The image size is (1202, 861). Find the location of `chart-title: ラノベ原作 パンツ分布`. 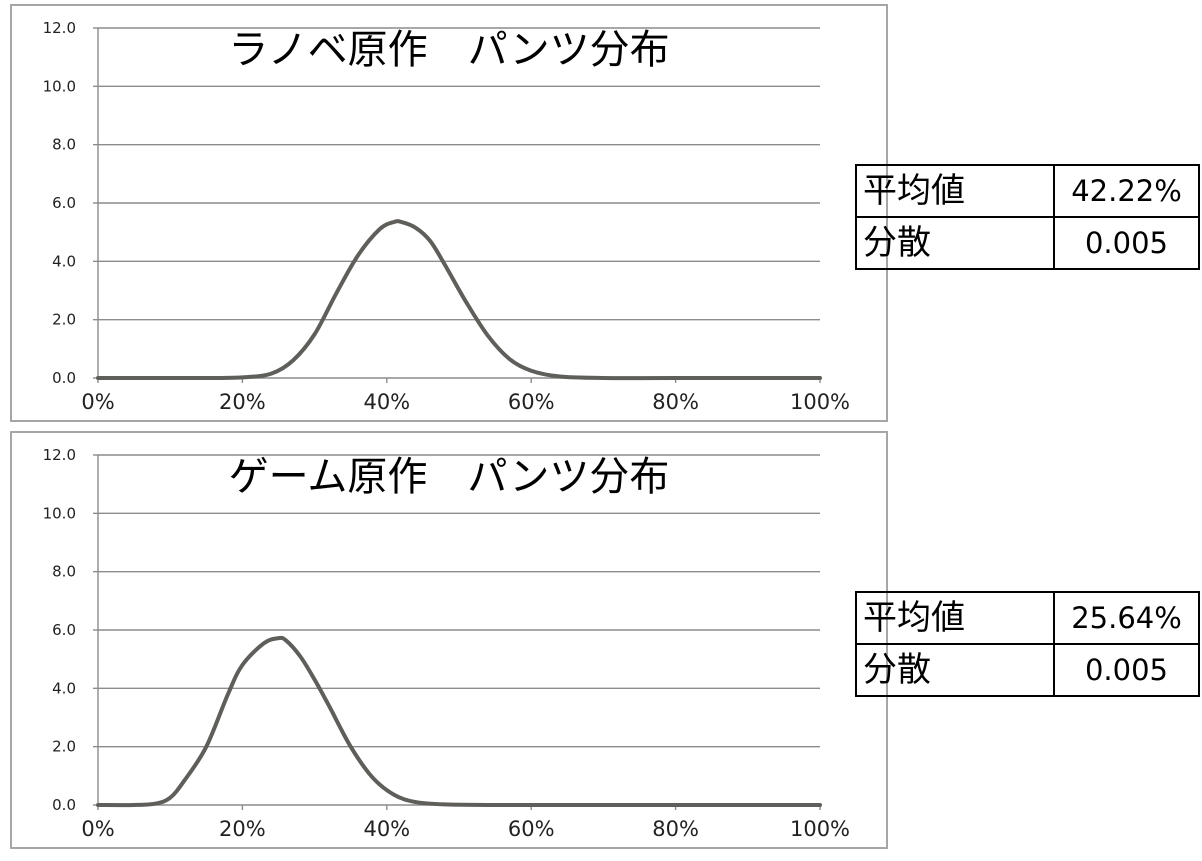

chart-title: ラノベ原作 パンツ分布 is located at coordinates (448, 50).